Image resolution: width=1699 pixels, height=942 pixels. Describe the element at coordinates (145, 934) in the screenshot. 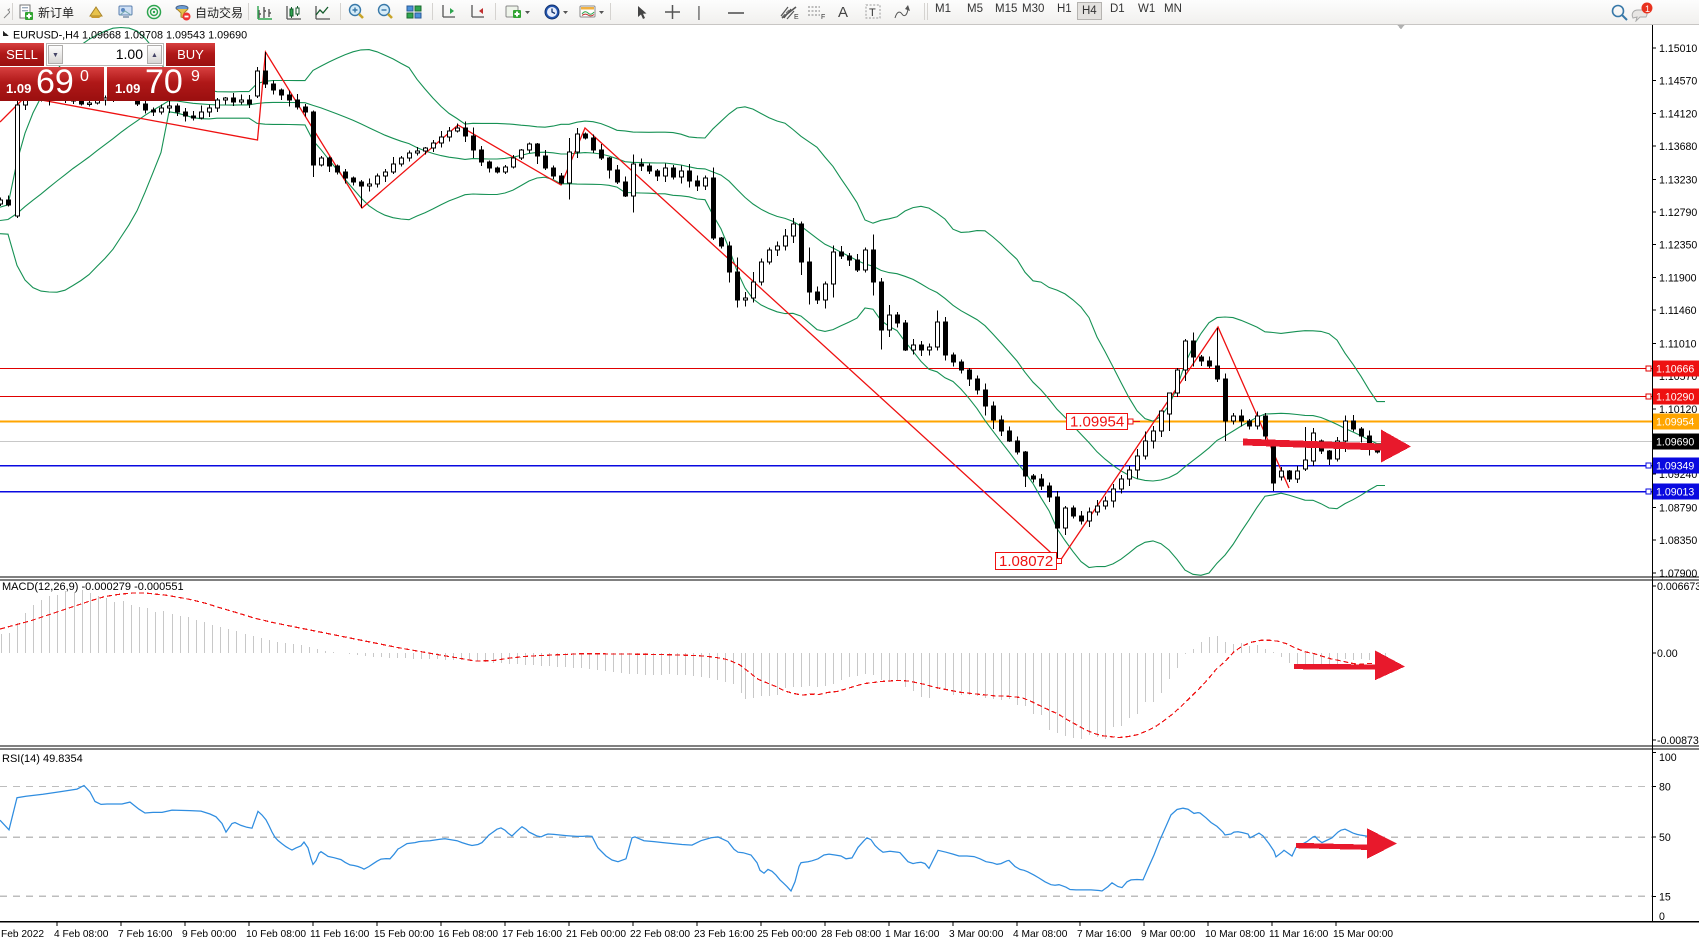

I see `svg-text: 7 Feb 16:00` at that location.